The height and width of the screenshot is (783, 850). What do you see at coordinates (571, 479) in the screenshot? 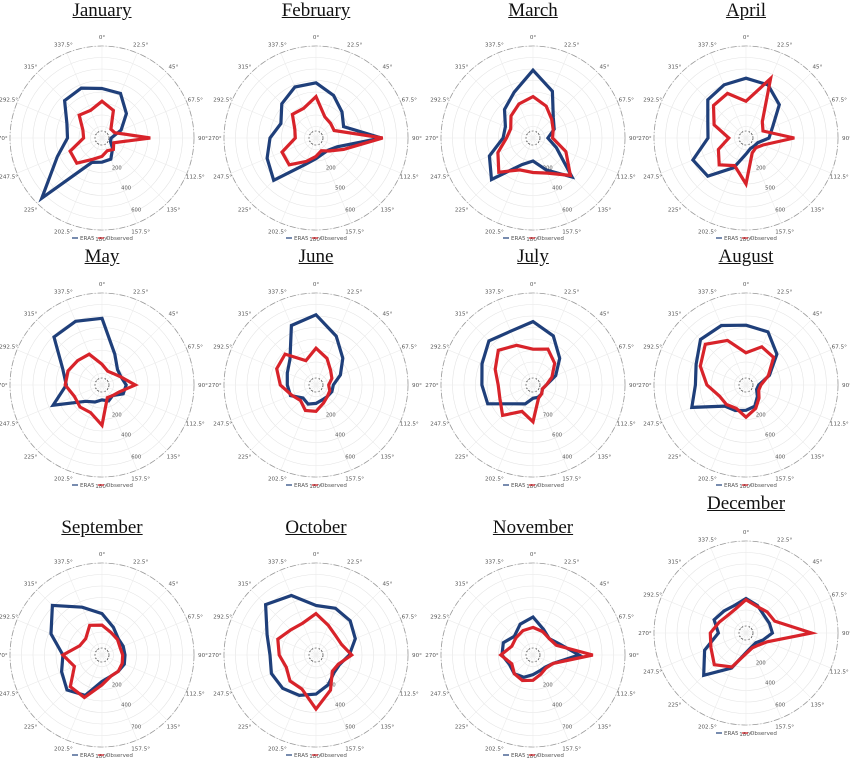
I see `angle-tick-label: 157.5°` at bounding box center [571, 479].